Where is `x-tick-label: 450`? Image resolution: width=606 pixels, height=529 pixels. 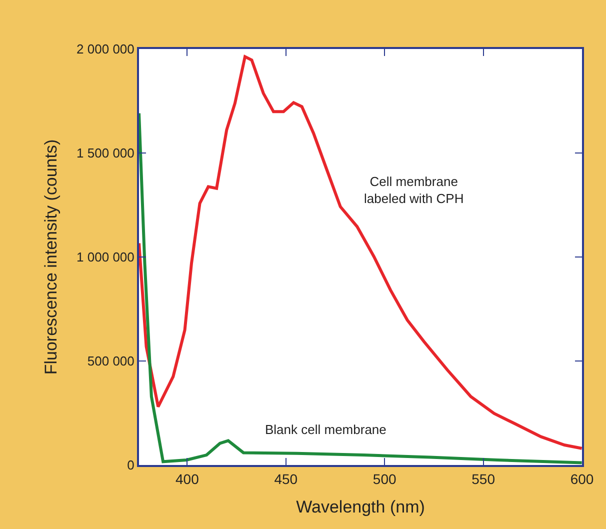 x-tick-label: 450 is located at coordinates (286, 478).